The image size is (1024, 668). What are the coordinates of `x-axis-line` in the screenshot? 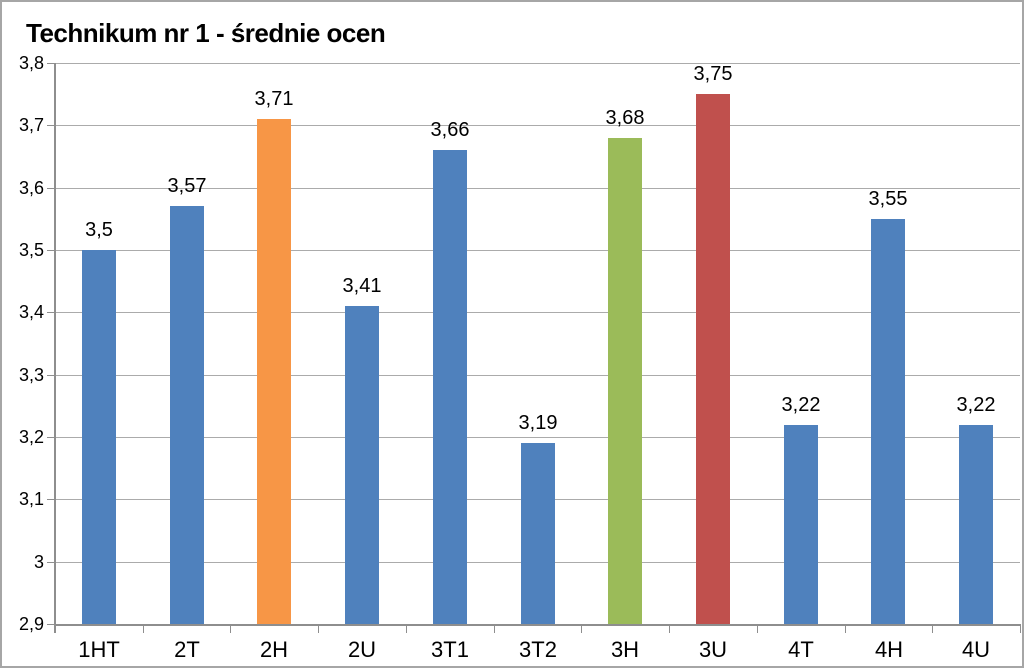 It's located at (537, 625).